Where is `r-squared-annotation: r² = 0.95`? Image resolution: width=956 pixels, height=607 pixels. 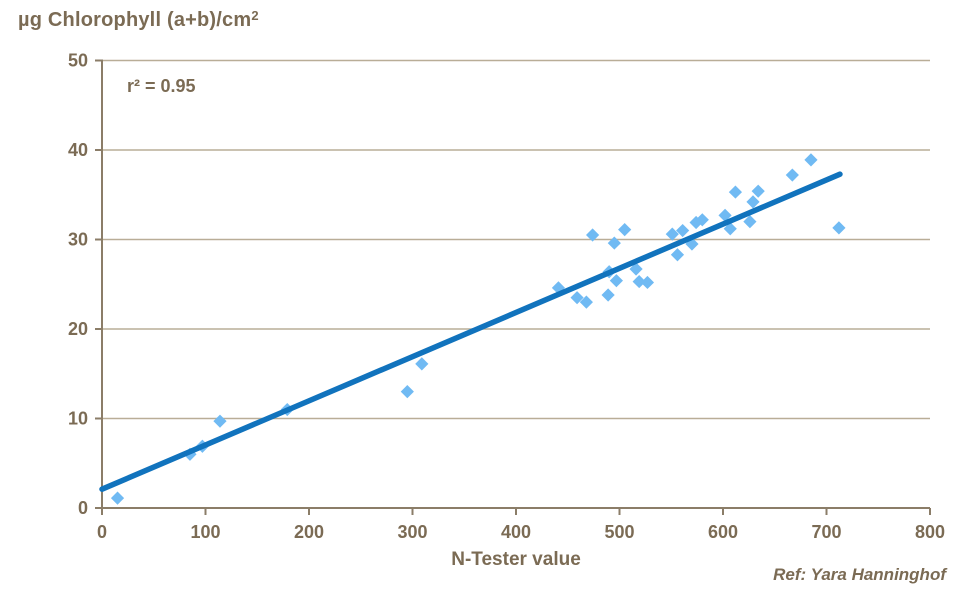
r-squared-annotation: r² = 0.95 is located at coordinates (161, 86).